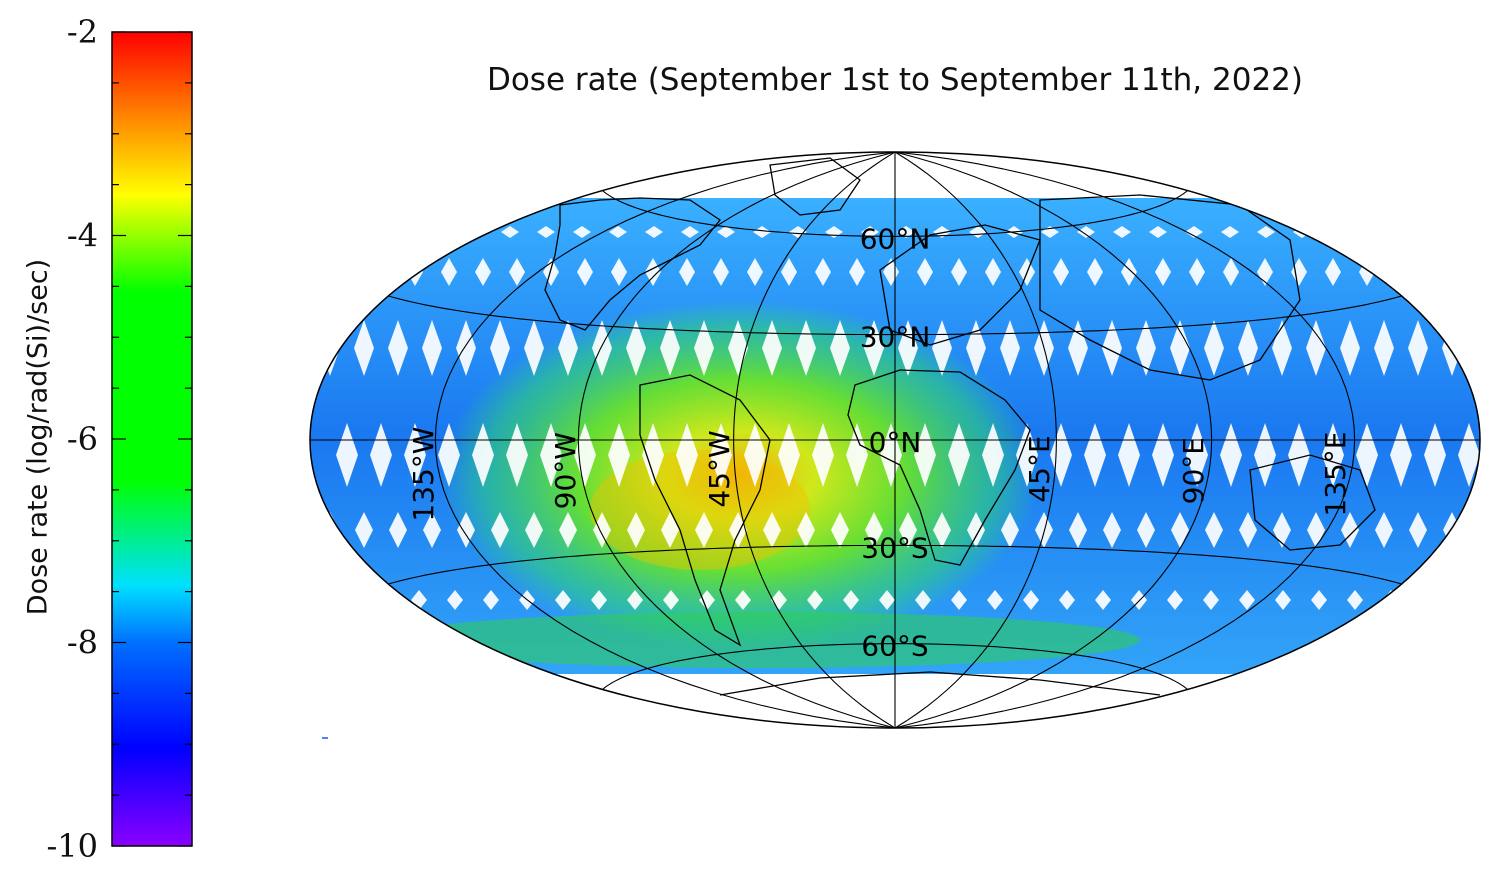 The height and width of the screenshot is (873, 1501). I want to click on longitude-label: 135°W, so click(423, 474).